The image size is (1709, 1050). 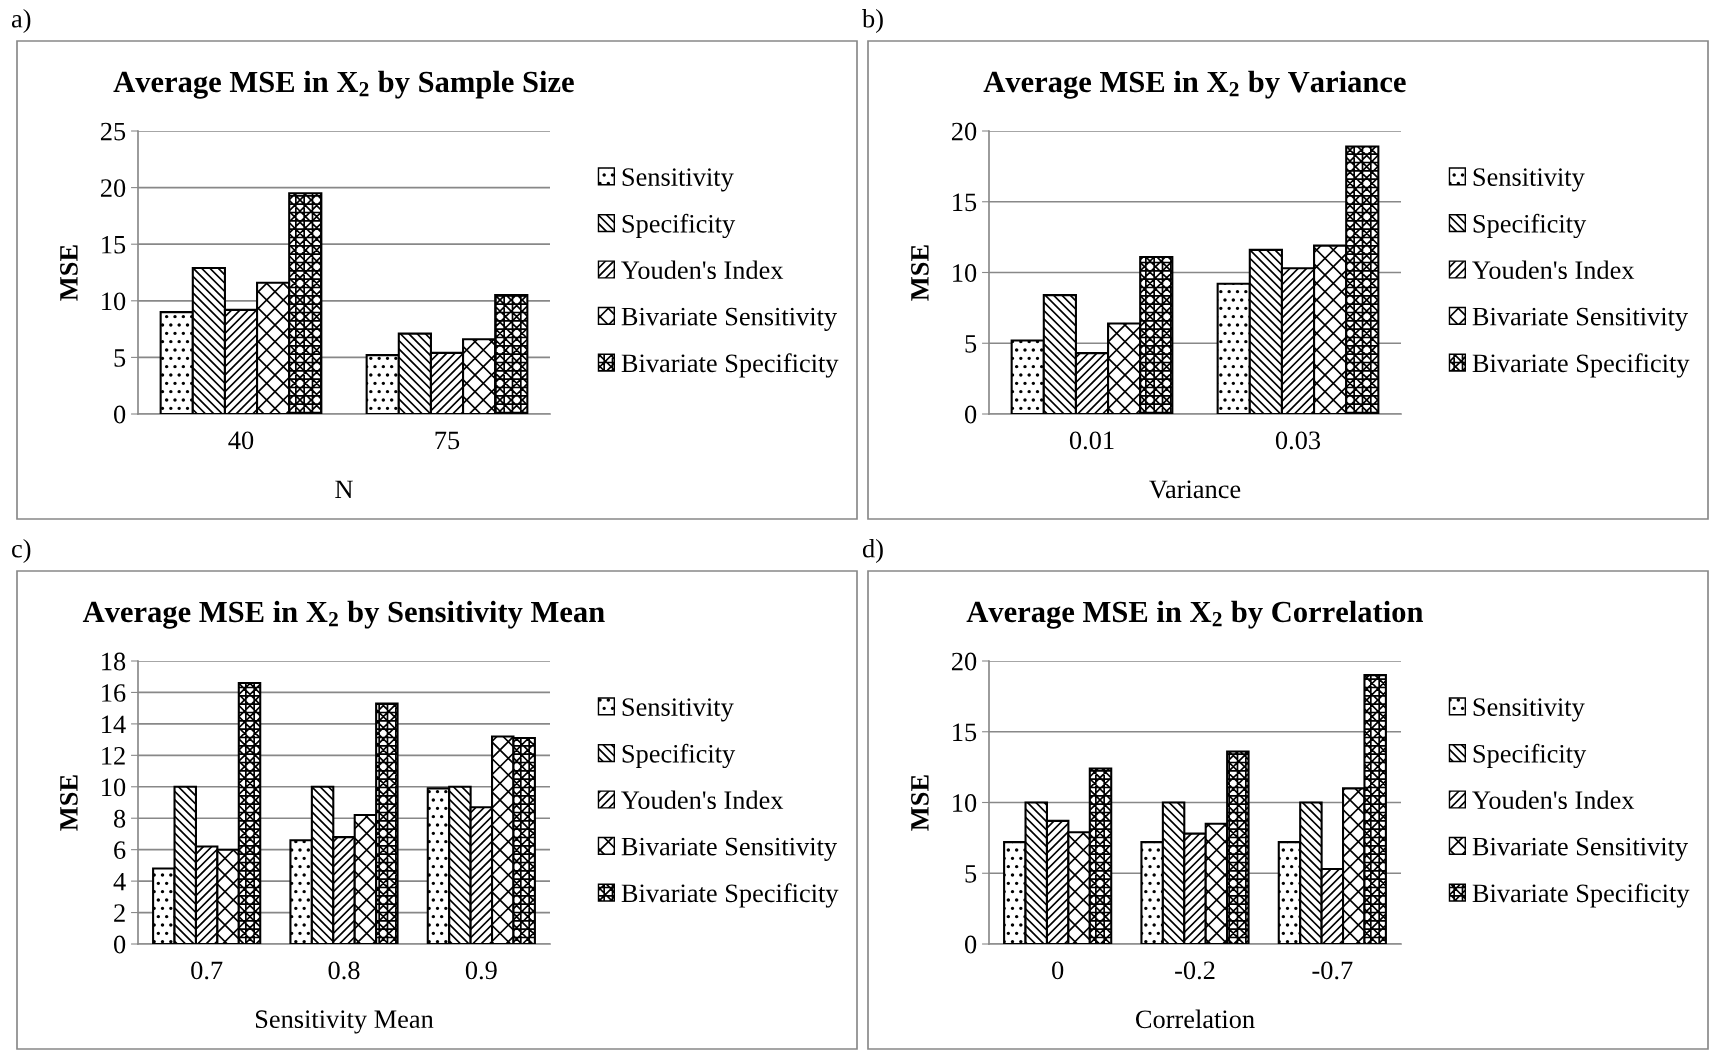 What do you see at coordinates (241, 440) in the screenshot?
I see `x-tick-label: 40` at bounding box center [241, 440].